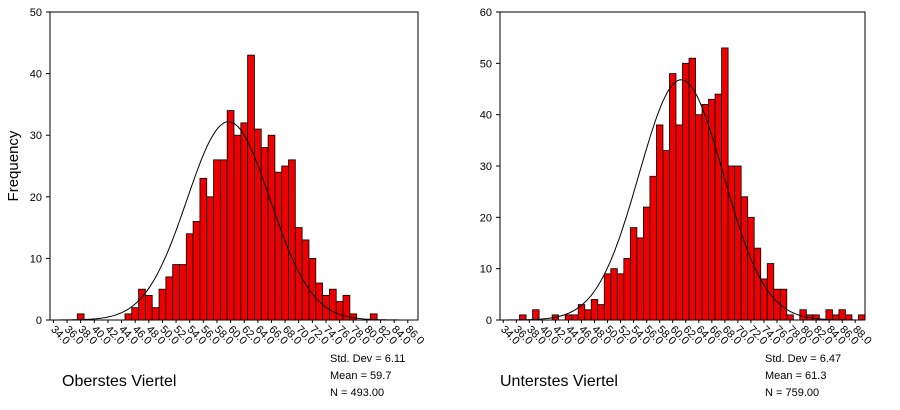 The height and width of the screenshot is (410, 900). Describe the element at coordinates (367, 359) in the screenshot. I see `stats-line: Std. Dev = 6.11` at that location.